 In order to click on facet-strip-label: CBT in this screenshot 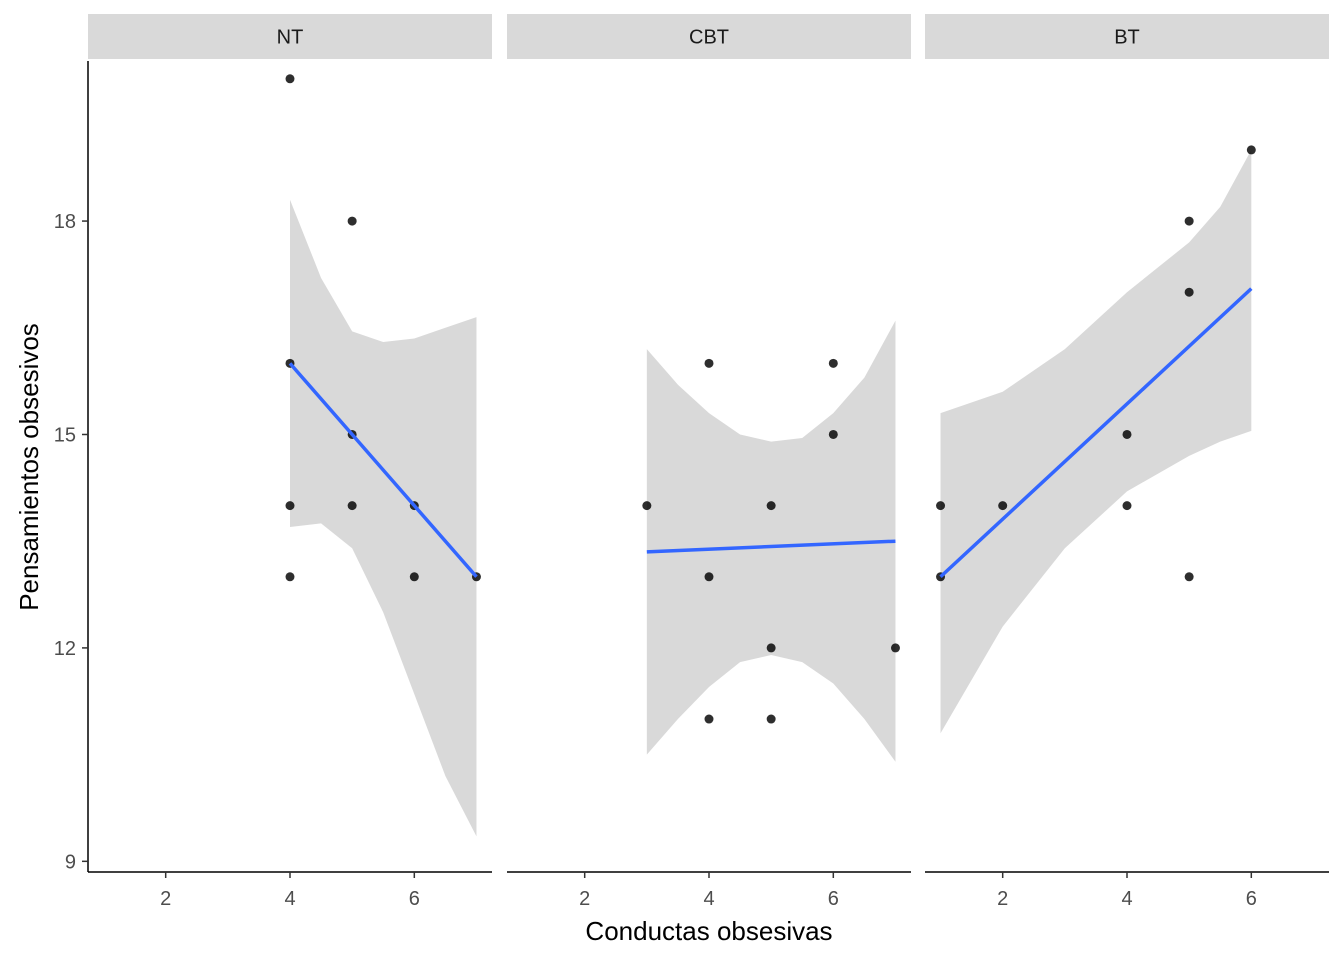, I will do `click(709, 38)`.